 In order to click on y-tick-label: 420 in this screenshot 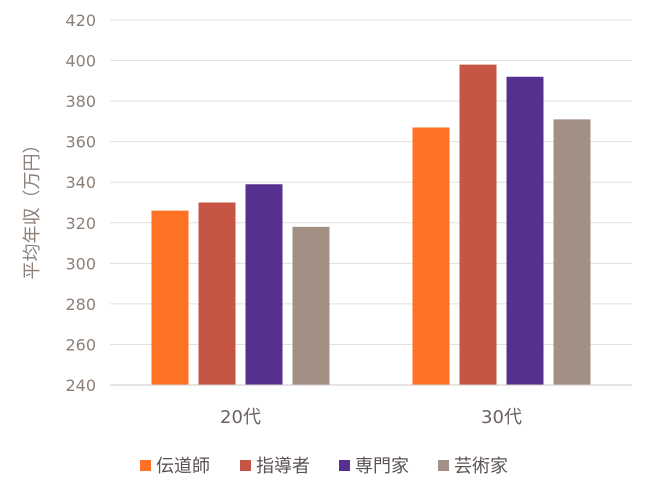, I will do `click(80, 20)`.